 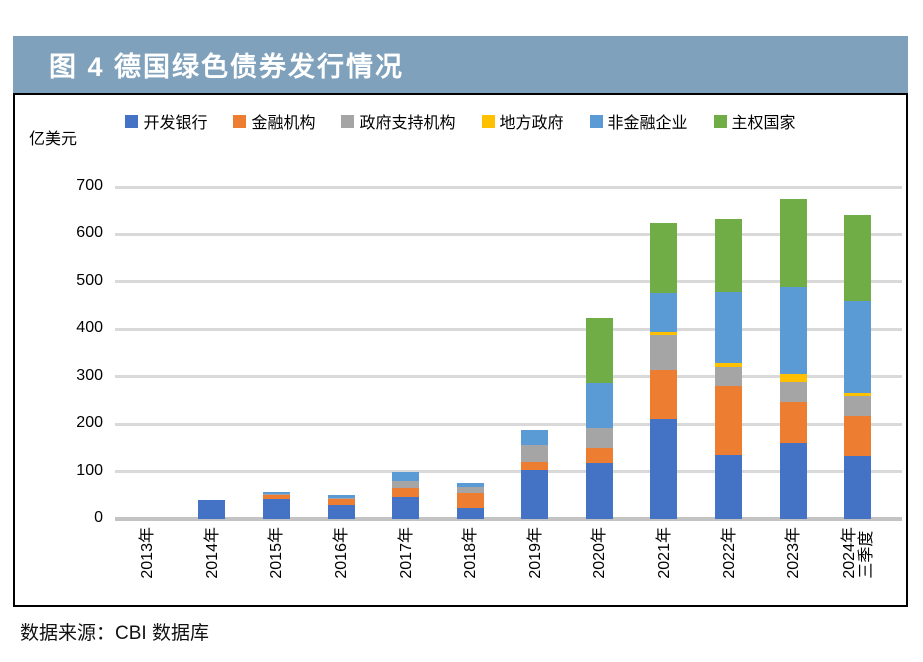 I want to click on legend-label: 开发银行, so click(x=175, y=123).